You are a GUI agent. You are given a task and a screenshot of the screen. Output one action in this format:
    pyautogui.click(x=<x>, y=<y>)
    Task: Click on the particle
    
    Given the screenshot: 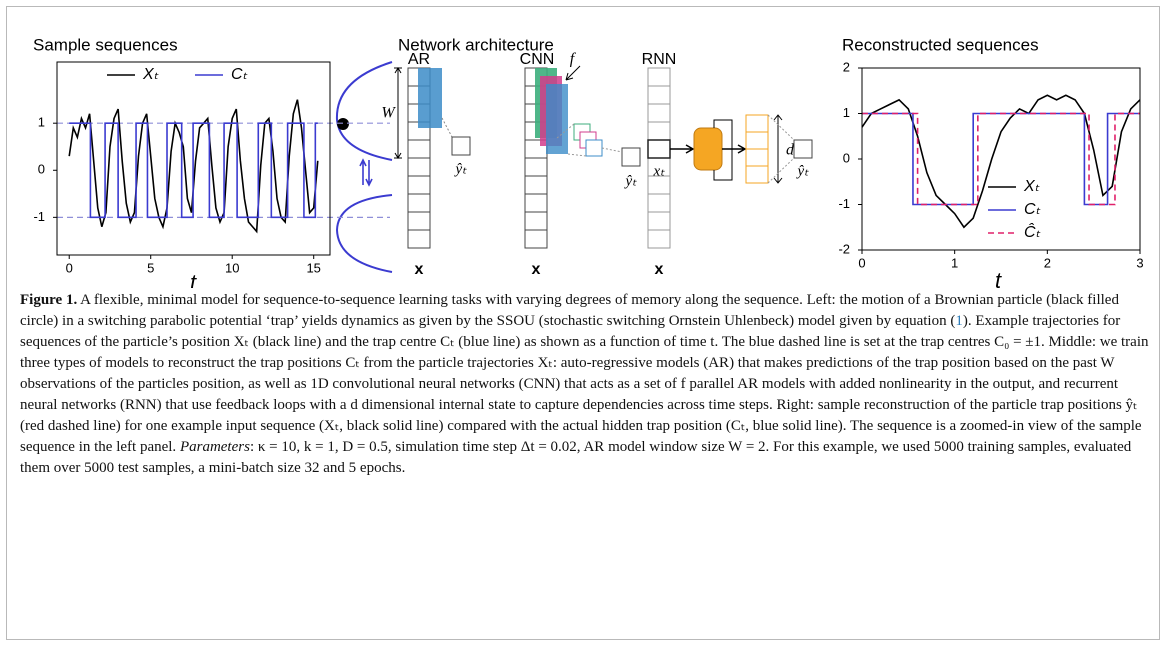 What is the action you would take?
    pyautogui.click(x=343, y=124)
    